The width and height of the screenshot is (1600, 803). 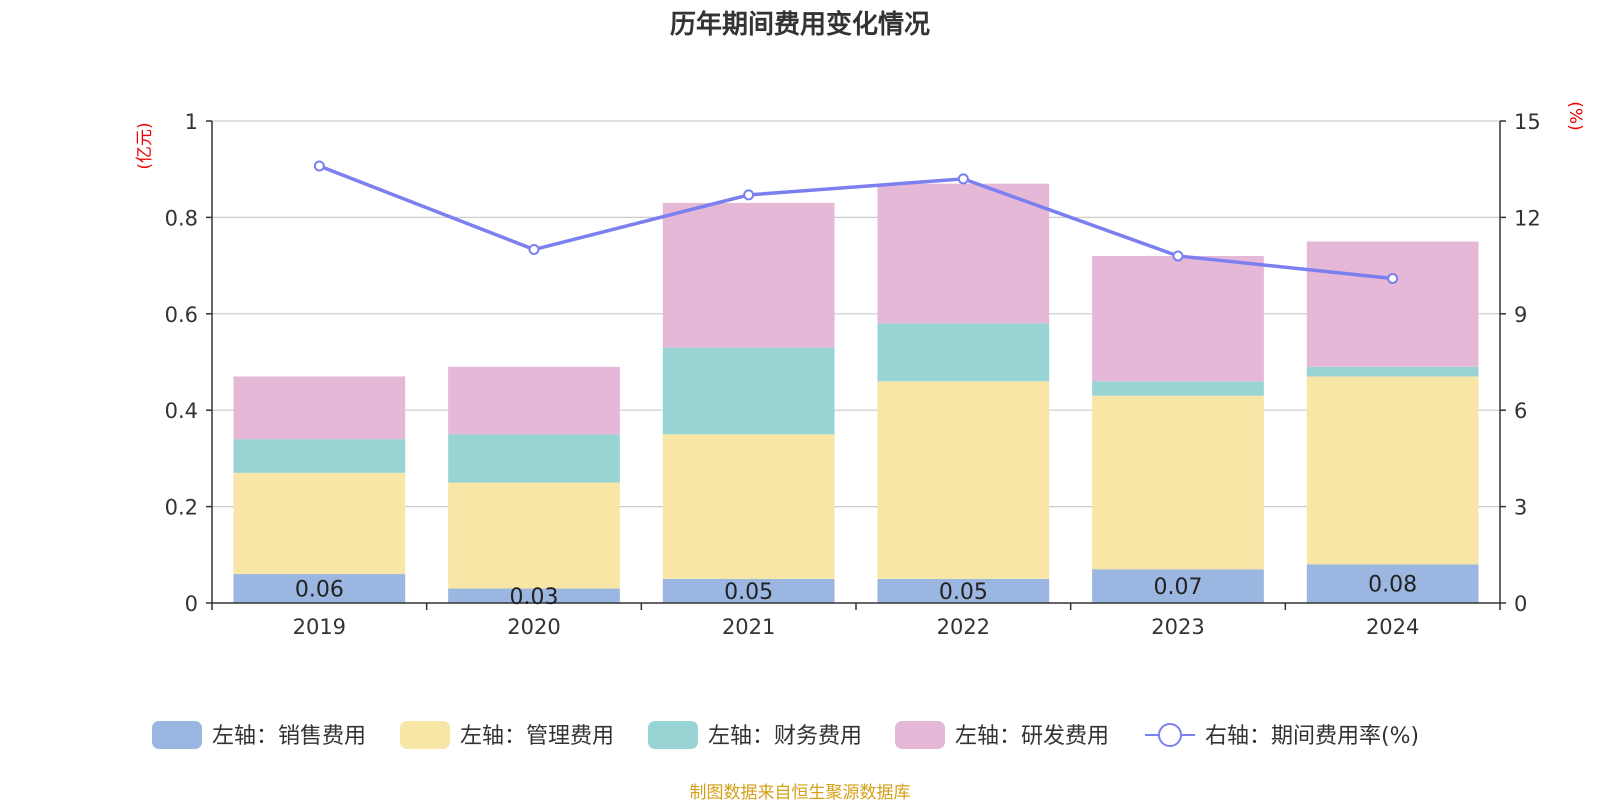 I want to click on left-axis-unit: (亿元), so click(x=145, y=145).